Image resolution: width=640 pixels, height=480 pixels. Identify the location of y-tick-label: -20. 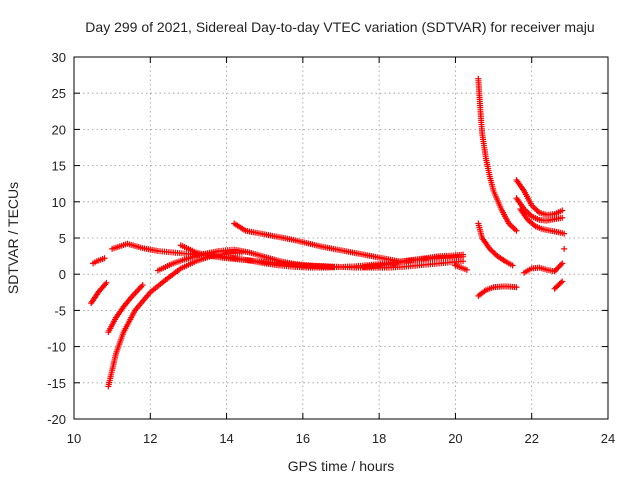
(56, 419).